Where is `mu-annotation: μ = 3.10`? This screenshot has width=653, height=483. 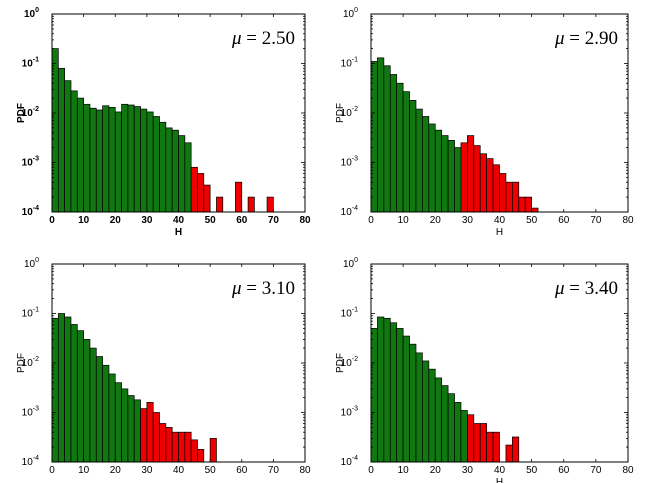 mu-annotation: μ = 3.10 is located at coordinates (263, 288).